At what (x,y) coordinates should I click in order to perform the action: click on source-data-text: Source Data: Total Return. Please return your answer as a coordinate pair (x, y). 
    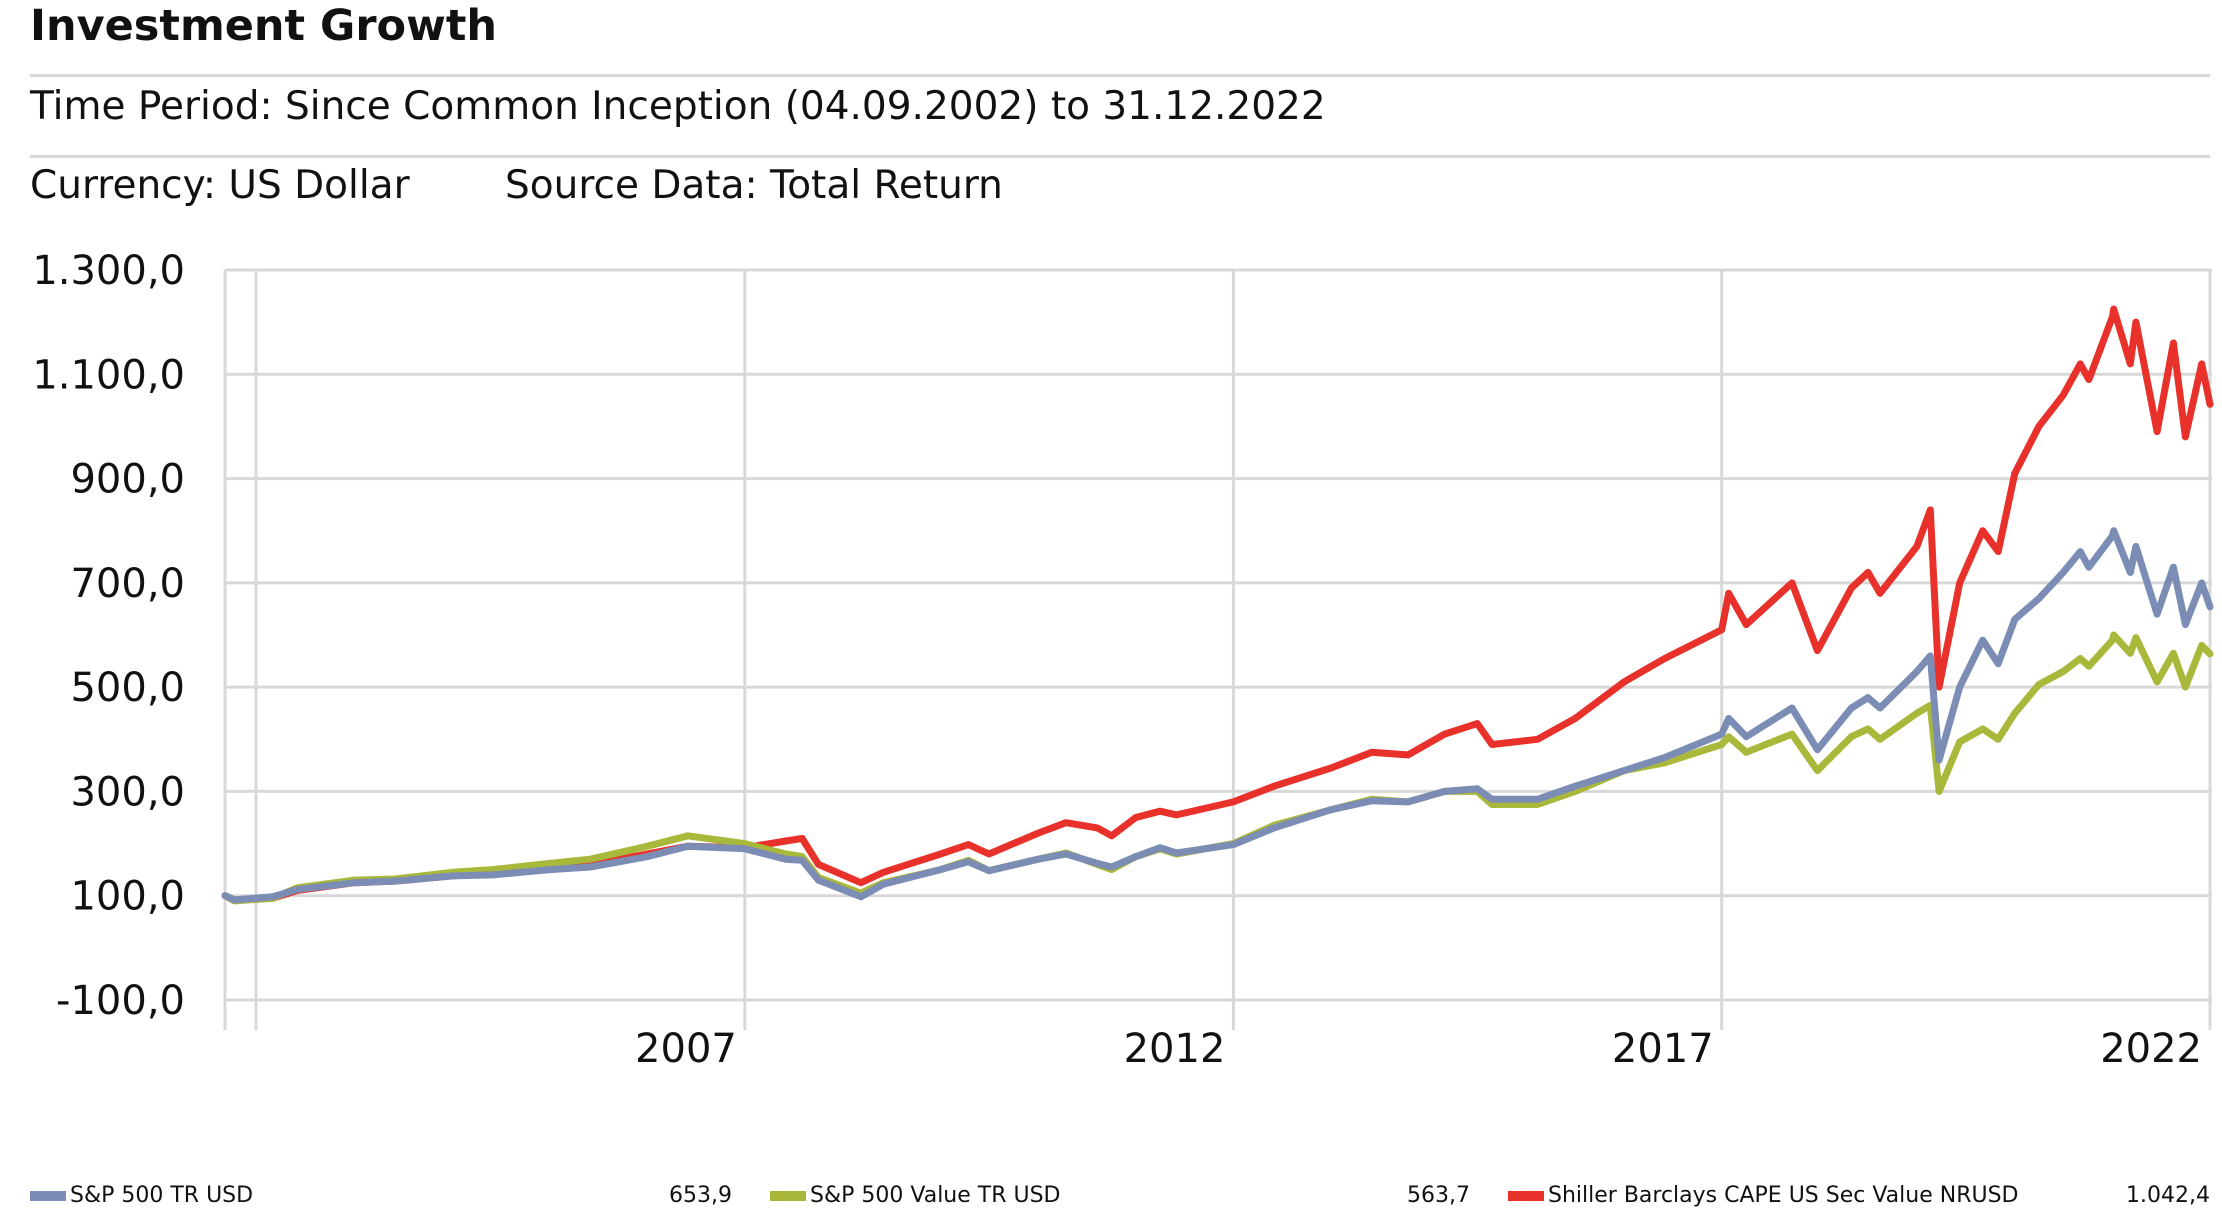
    Looking at the image, I should click on (754, 185).